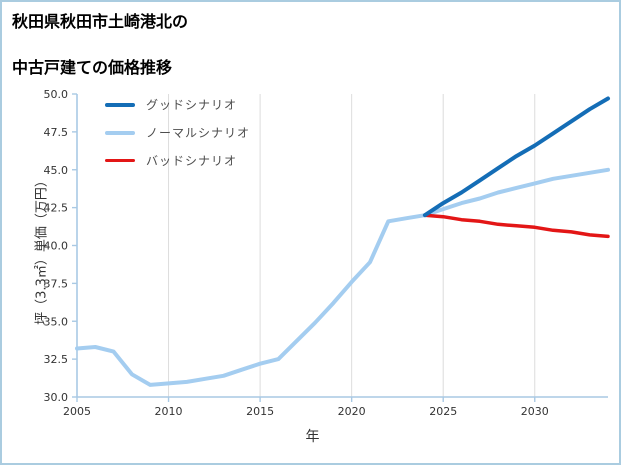 Image resolution: width=621 pixels, height=465 pixels. I want to click on chart-title-line1: 秋田県秋田市土崎港北の, so click(100, 21).